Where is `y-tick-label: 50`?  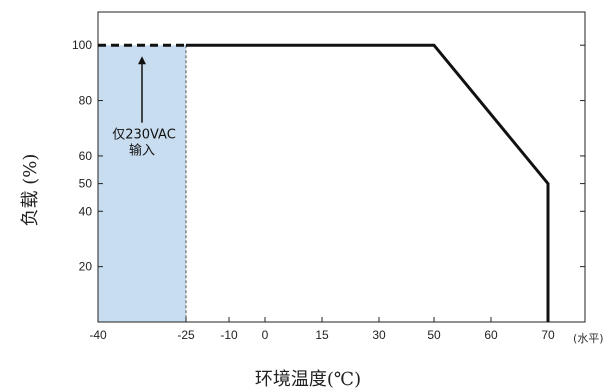
y-tick-label: 50 is located at coordinates (86, 184).